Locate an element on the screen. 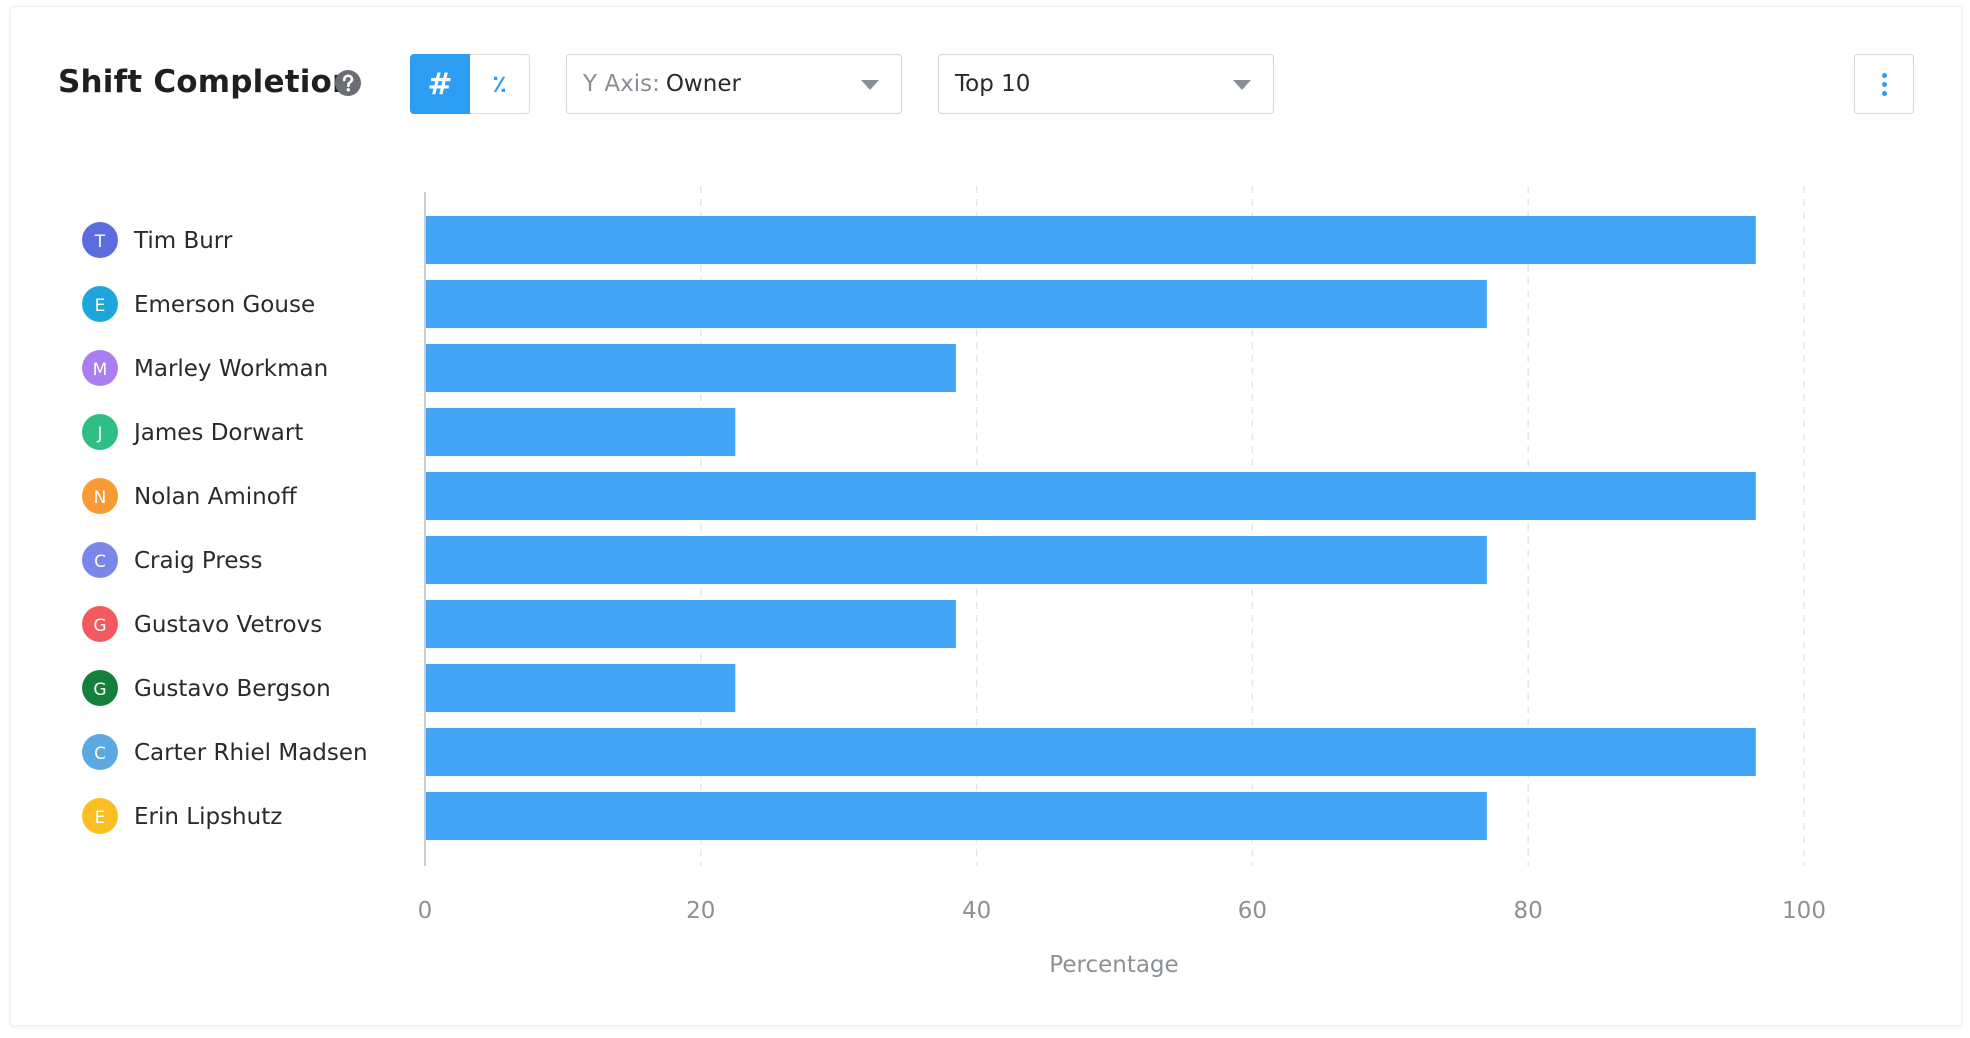  x-tick-label: 40 is located at coordinates (976, 911).